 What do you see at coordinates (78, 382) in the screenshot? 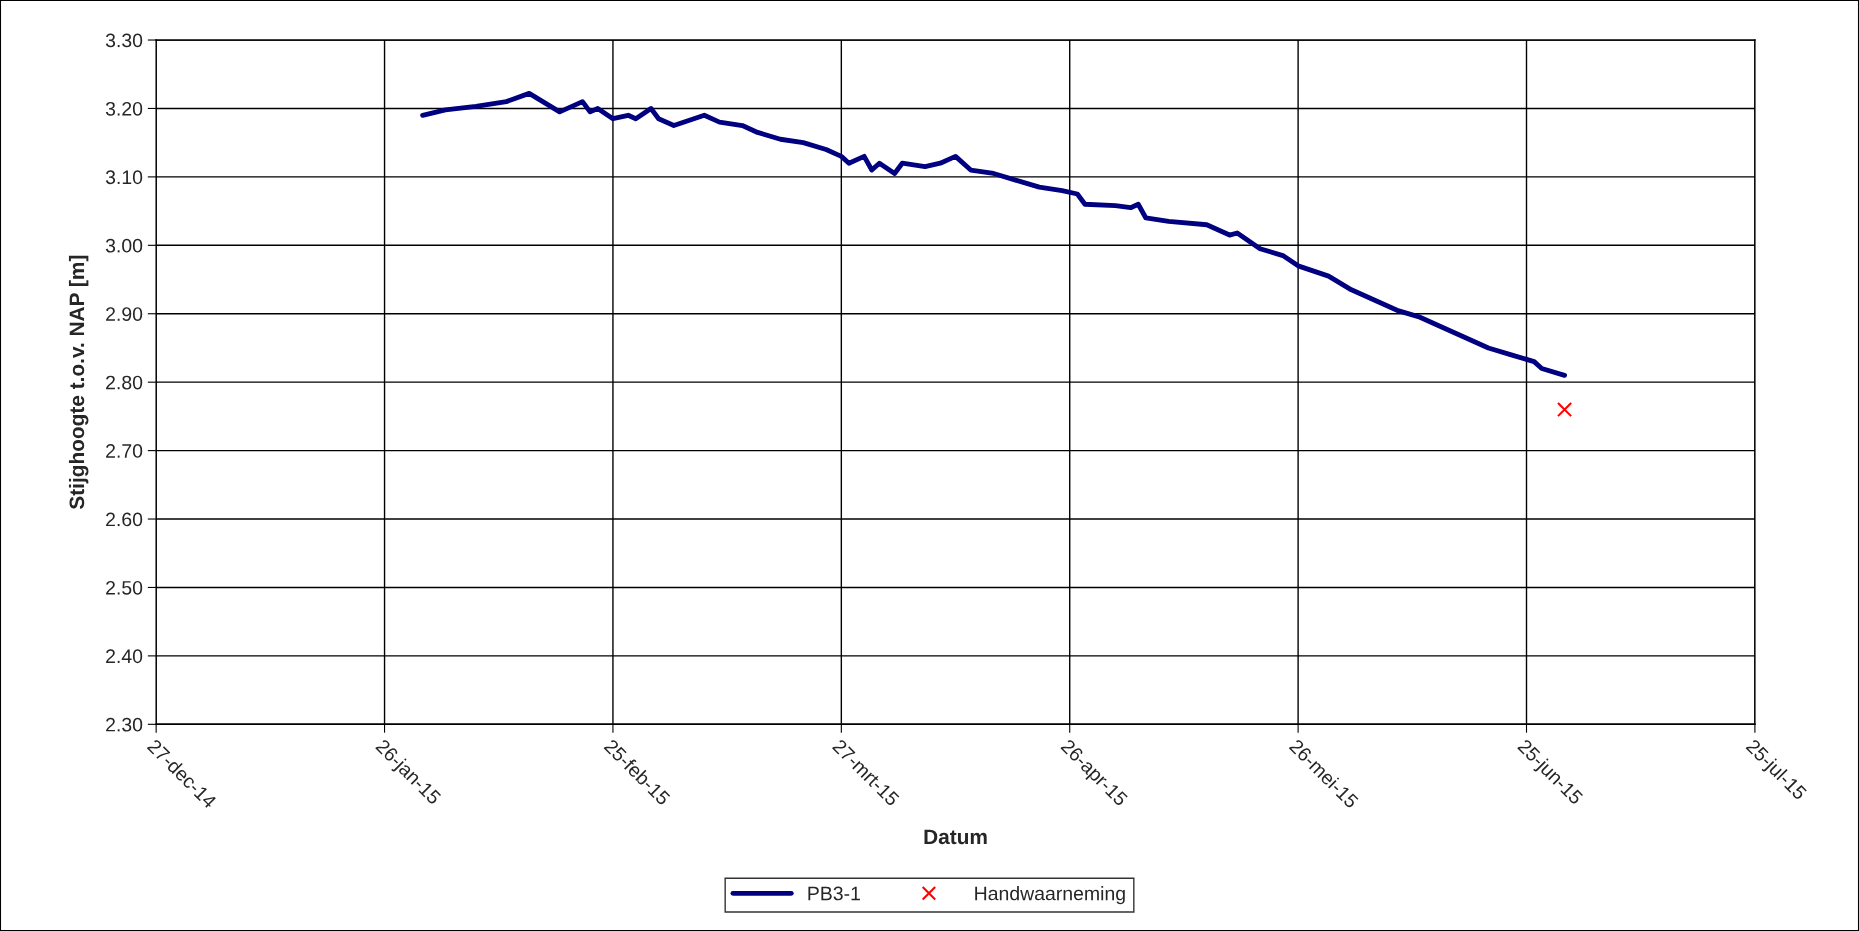
I see `y-axis-title: Stijghoogte t.o.v. NAP [m]` at bounding box center [78, 382].